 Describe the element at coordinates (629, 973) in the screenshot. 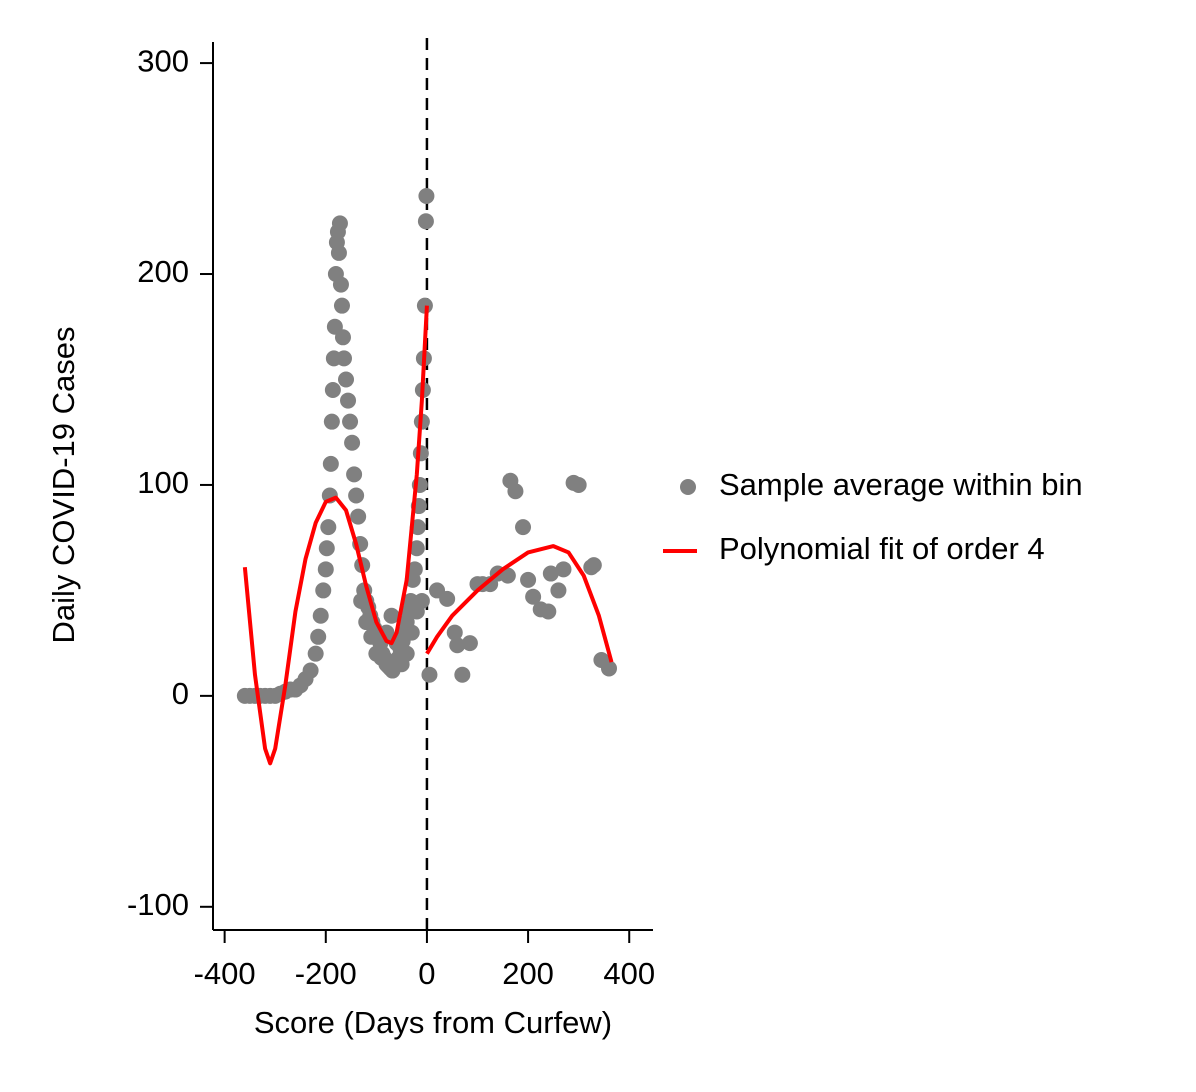

I see `x-tick-label: 400` at that location.